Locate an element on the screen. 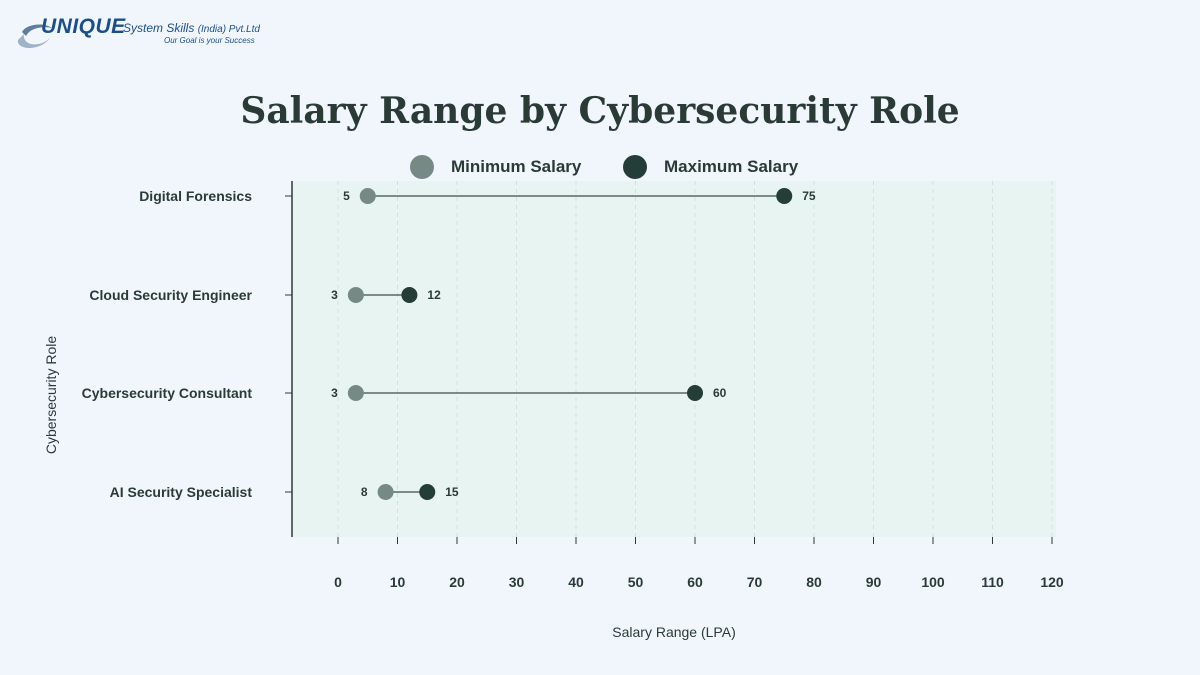 This screenshot has height=675, width=1200. x-tick-label: 80 is located at coordinates (814, 582).